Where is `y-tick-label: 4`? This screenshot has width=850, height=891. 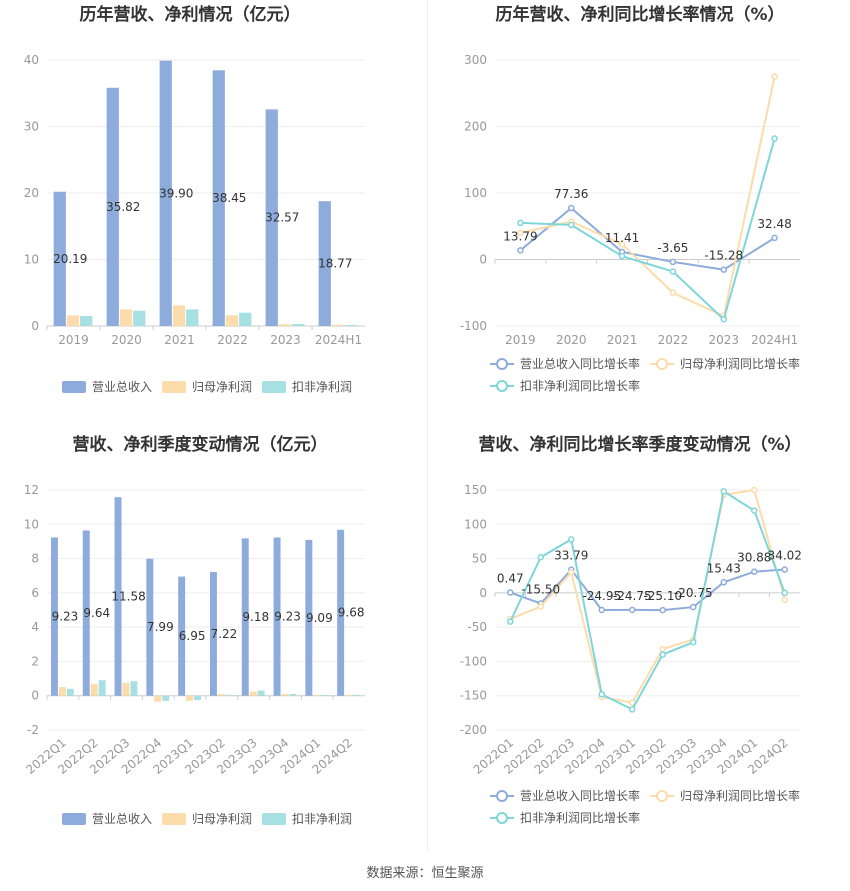
y-tick-label: 4 is located at coordinates (35, 627).